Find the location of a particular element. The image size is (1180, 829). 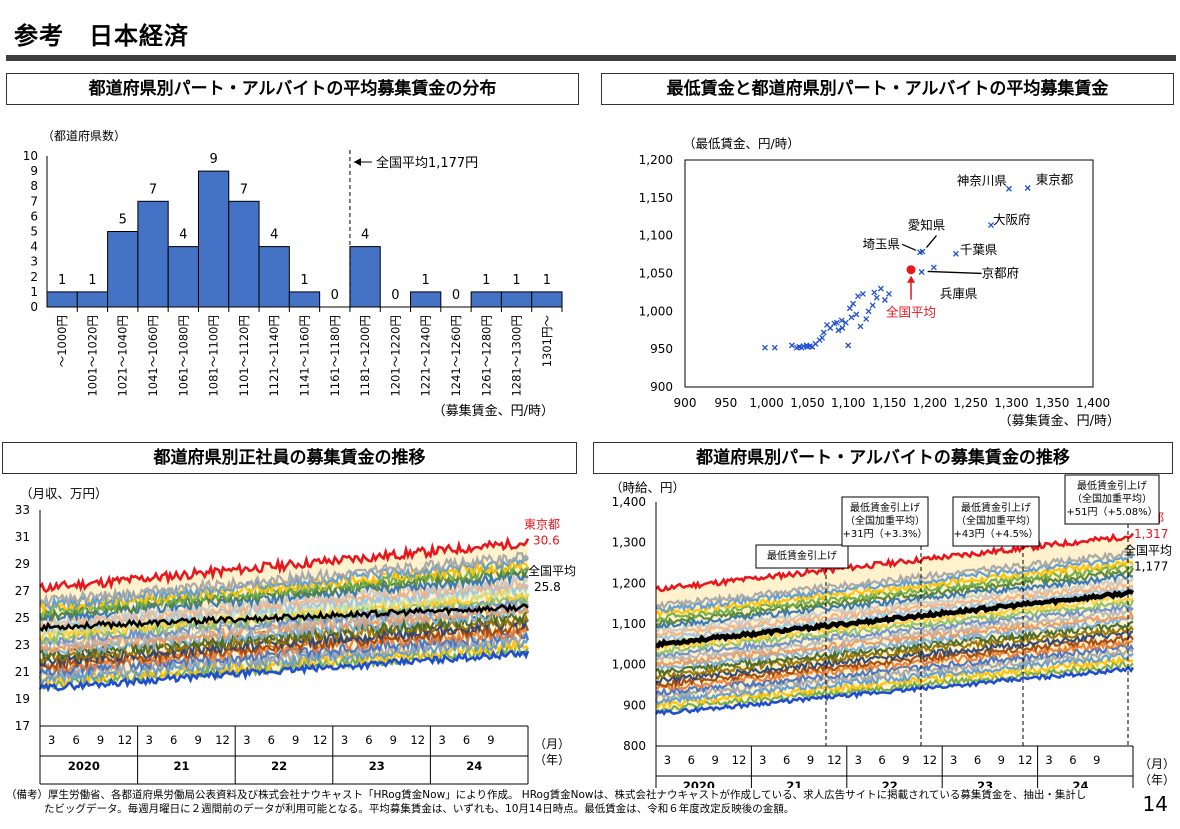

hist-x-label: （募集賃金、円/時） is located at coordinates (493, 411).